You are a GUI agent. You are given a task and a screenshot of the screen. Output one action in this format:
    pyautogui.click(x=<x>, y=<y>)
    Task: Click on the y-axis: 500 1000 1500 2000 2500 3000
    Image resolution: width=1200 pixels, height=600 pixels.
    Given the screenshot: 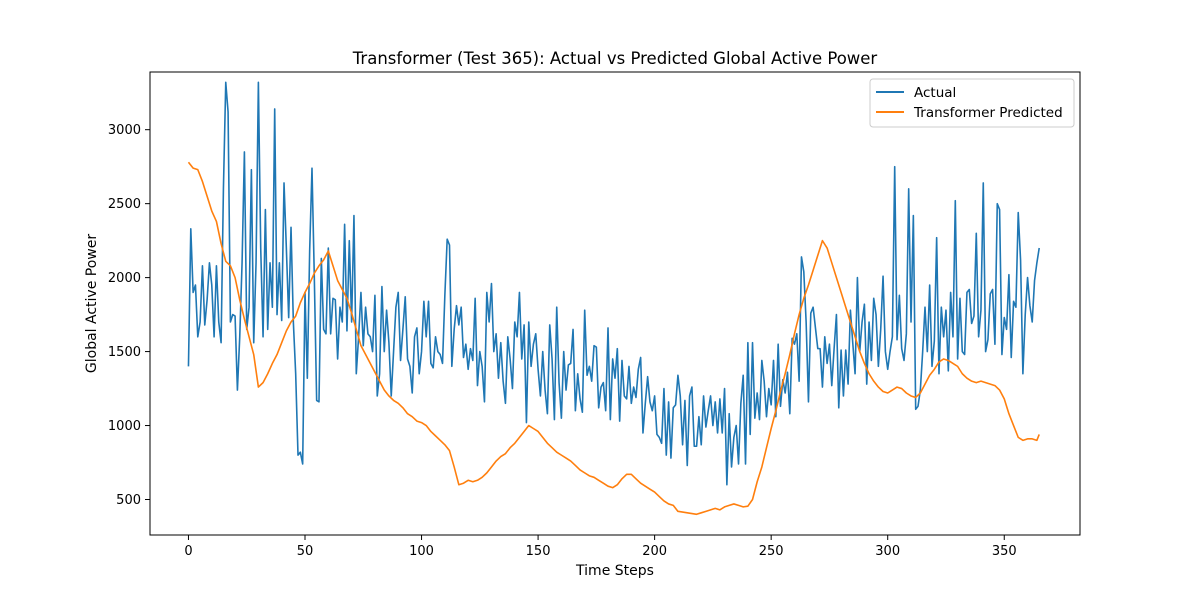 What is the action you would take?
    pyautogui.click(x=129, y=315)
    